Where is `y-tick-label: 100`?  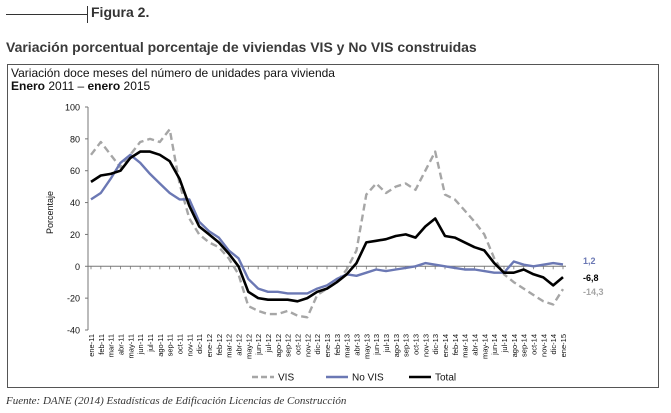
y-tick-label: 100 is located at coordinates (72, 108).